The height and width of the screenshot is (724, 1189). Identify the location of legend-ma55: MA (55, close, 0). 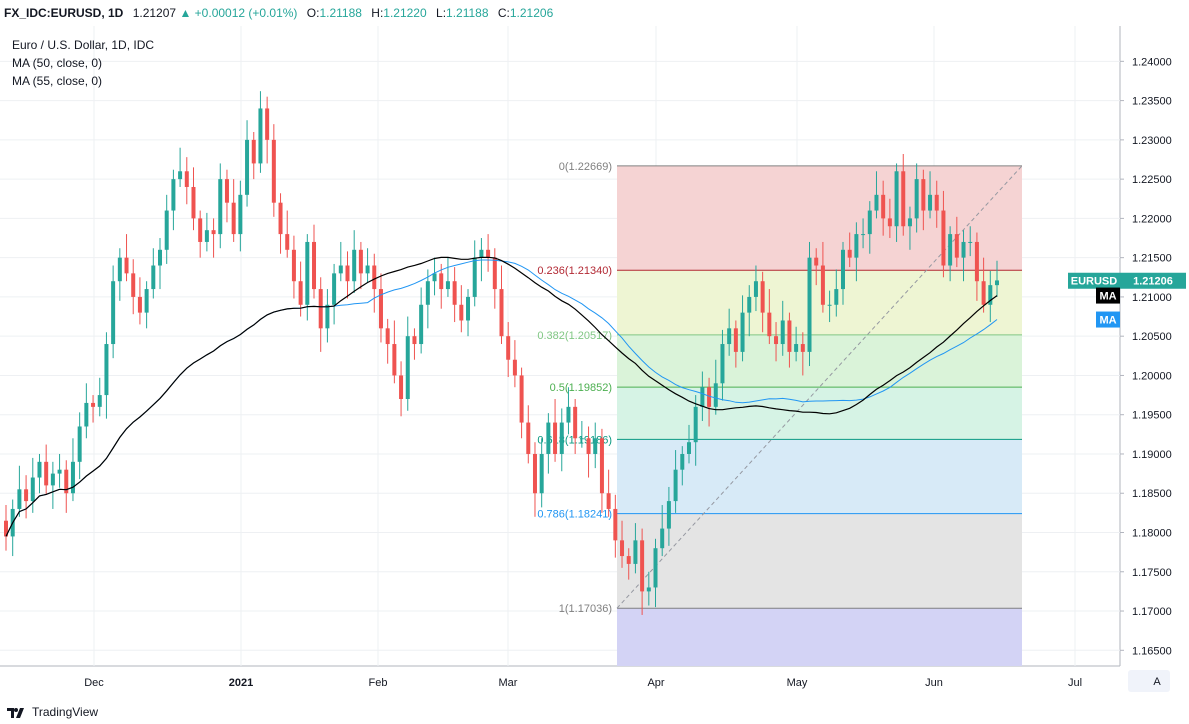
(57, 81).